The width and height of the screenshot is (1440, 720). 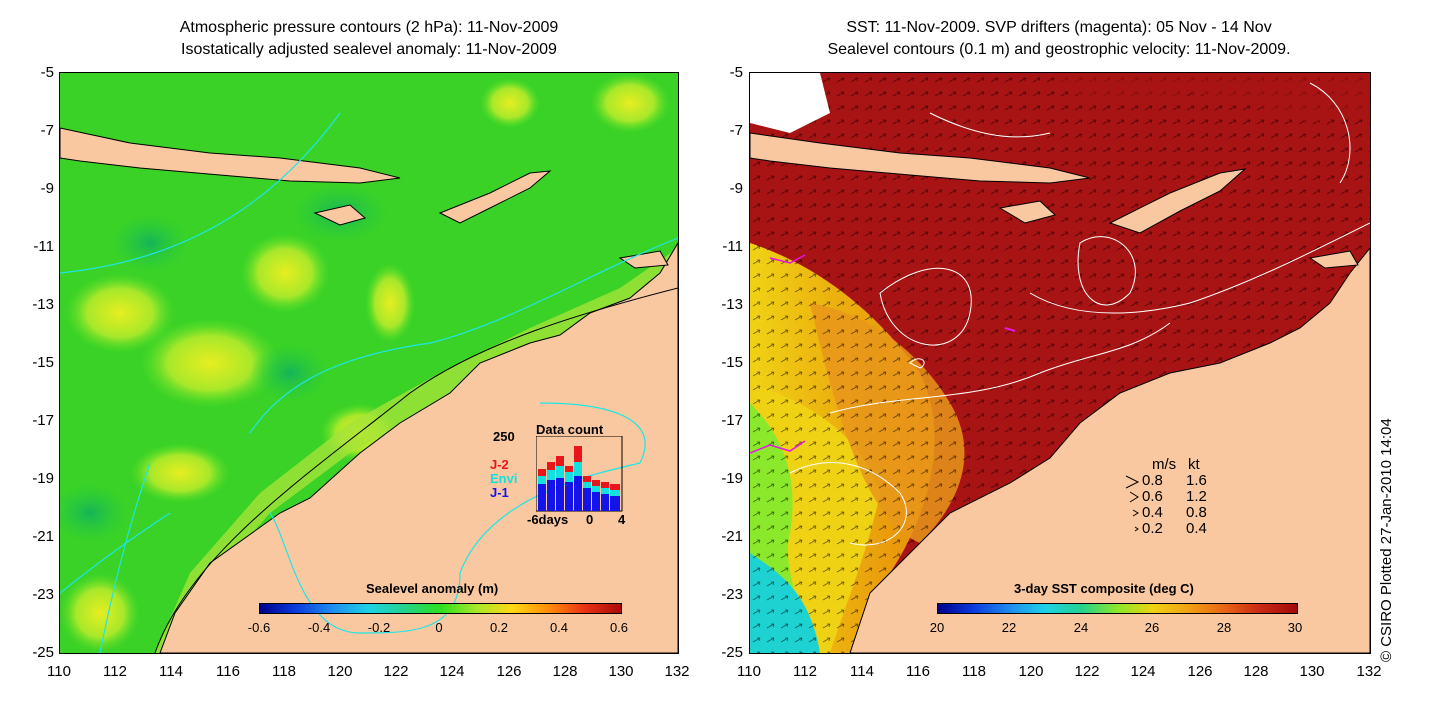 What do you see at coordinates (1152, 496) in the screenshot?
I see `velocity-ms-1: 0.6` at bounding box center [1152, 496].